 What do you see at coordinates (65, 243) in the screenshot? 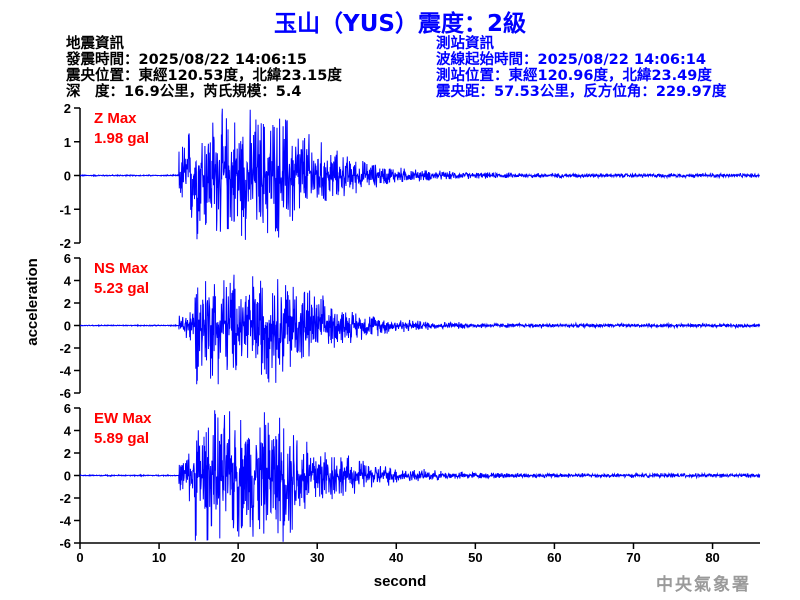
I see `z-y-tick-label: -2` at bounding box center [65, 243].